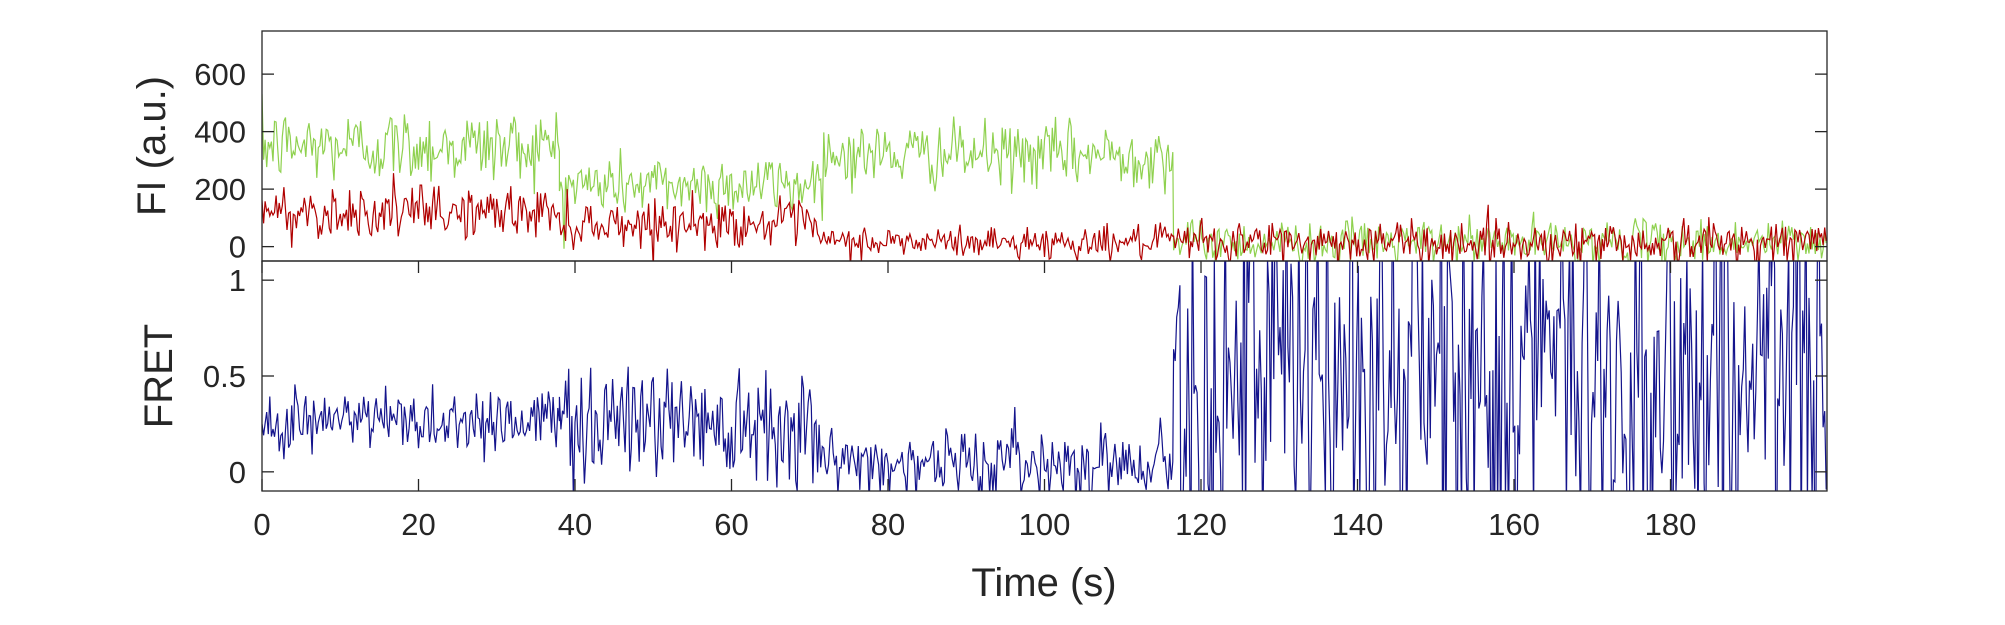 This screenshot has height=625, width=2005. Describe the element at coordinates (1358, 524) in the screenshot. I see `x-tick-label: 140` at that location.